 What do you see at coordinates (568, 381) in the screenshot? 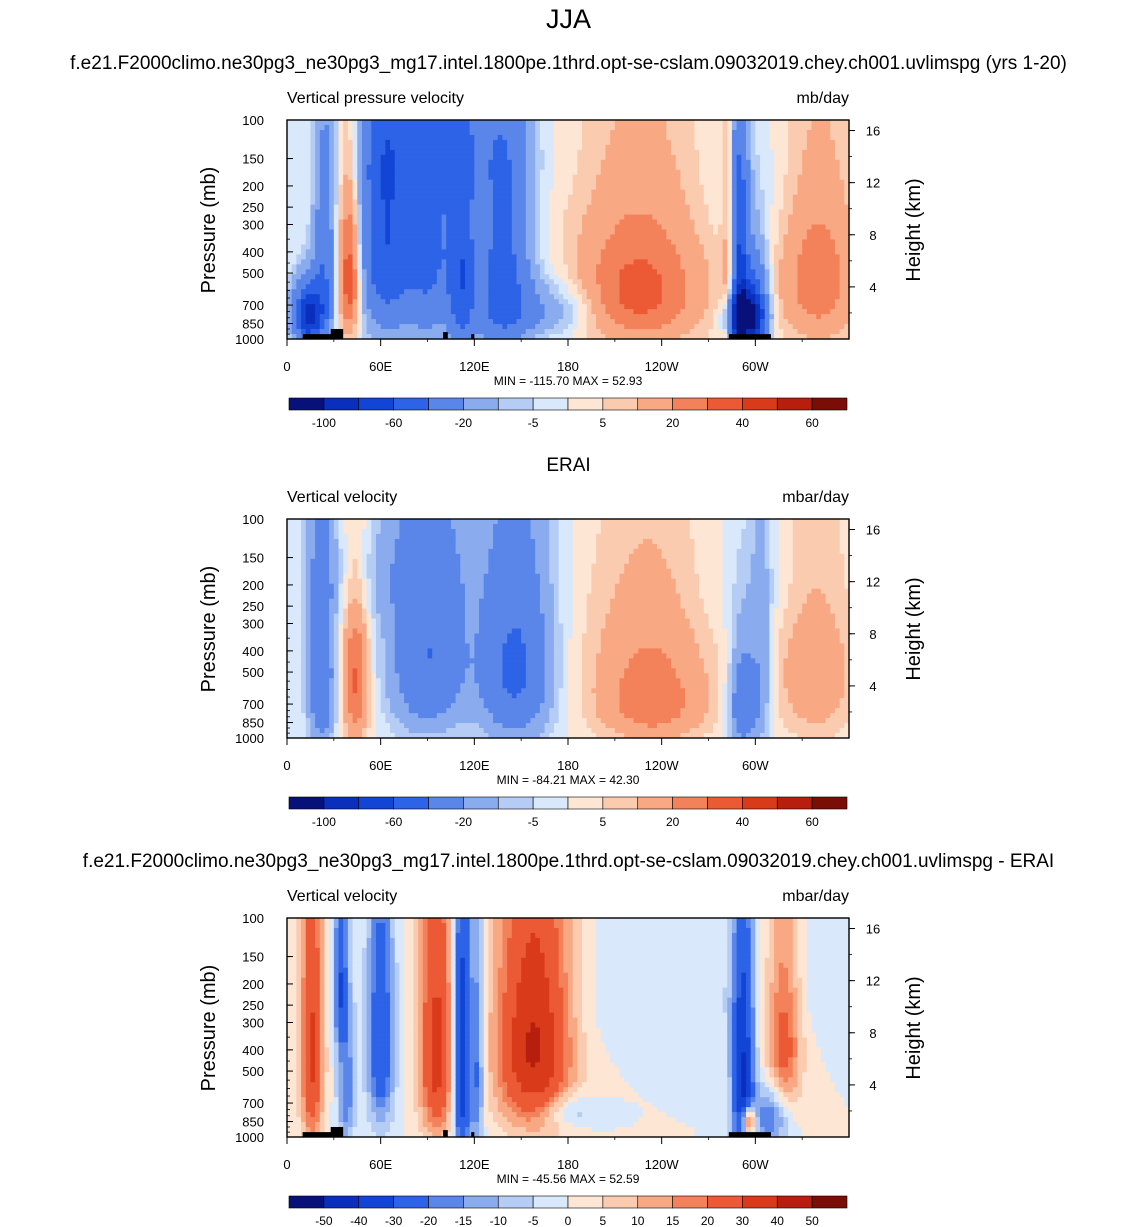
I see `min-max-stats: MIN = -115.70 MAX = 52.93` at bounding box center [568, 381].